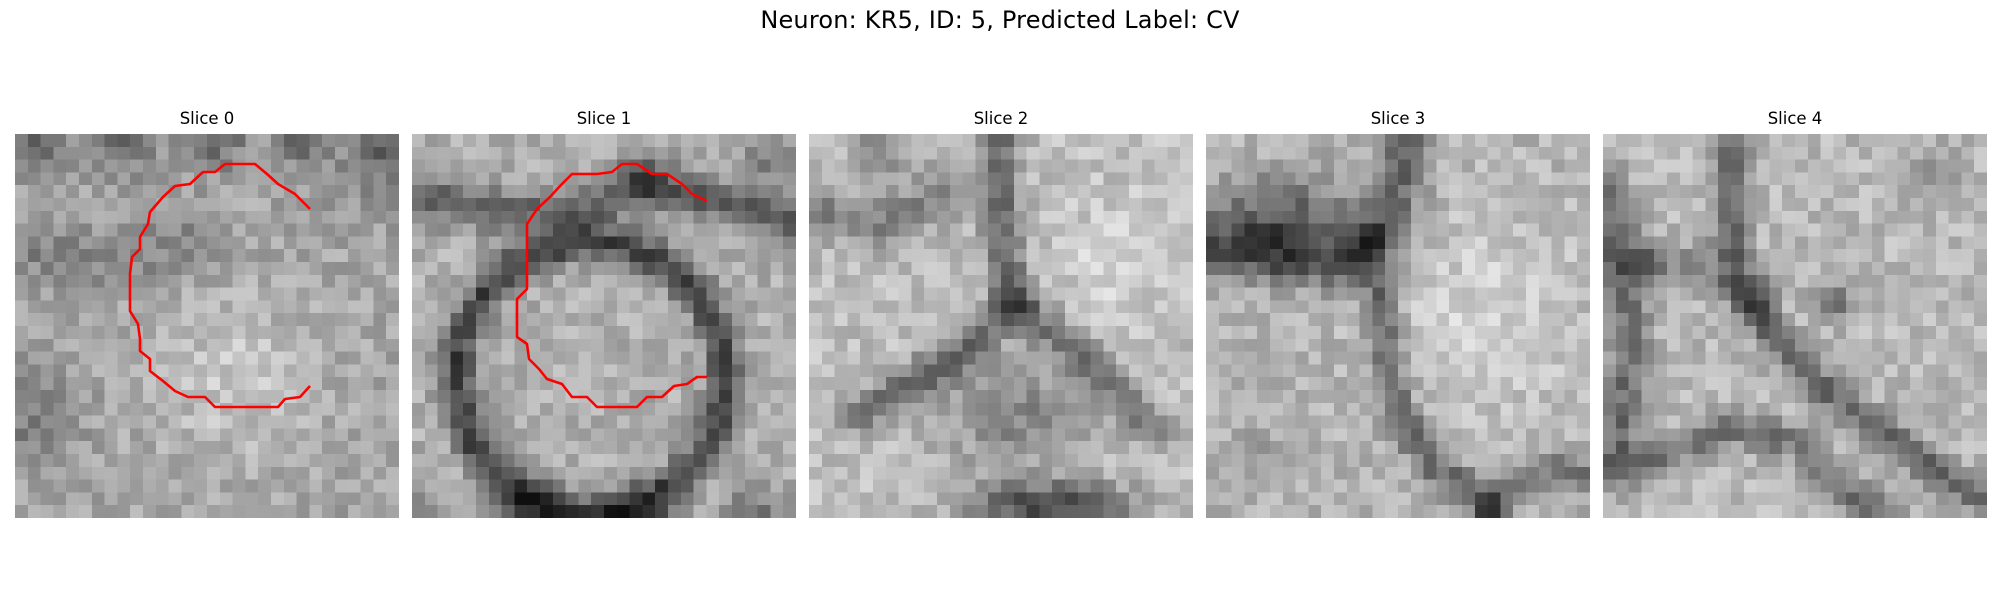 The image size is (2000, 600). Describe the element at coordinates (1795, 118) in the screenshot. I see `slice-title-4: Slice 4` at that location.